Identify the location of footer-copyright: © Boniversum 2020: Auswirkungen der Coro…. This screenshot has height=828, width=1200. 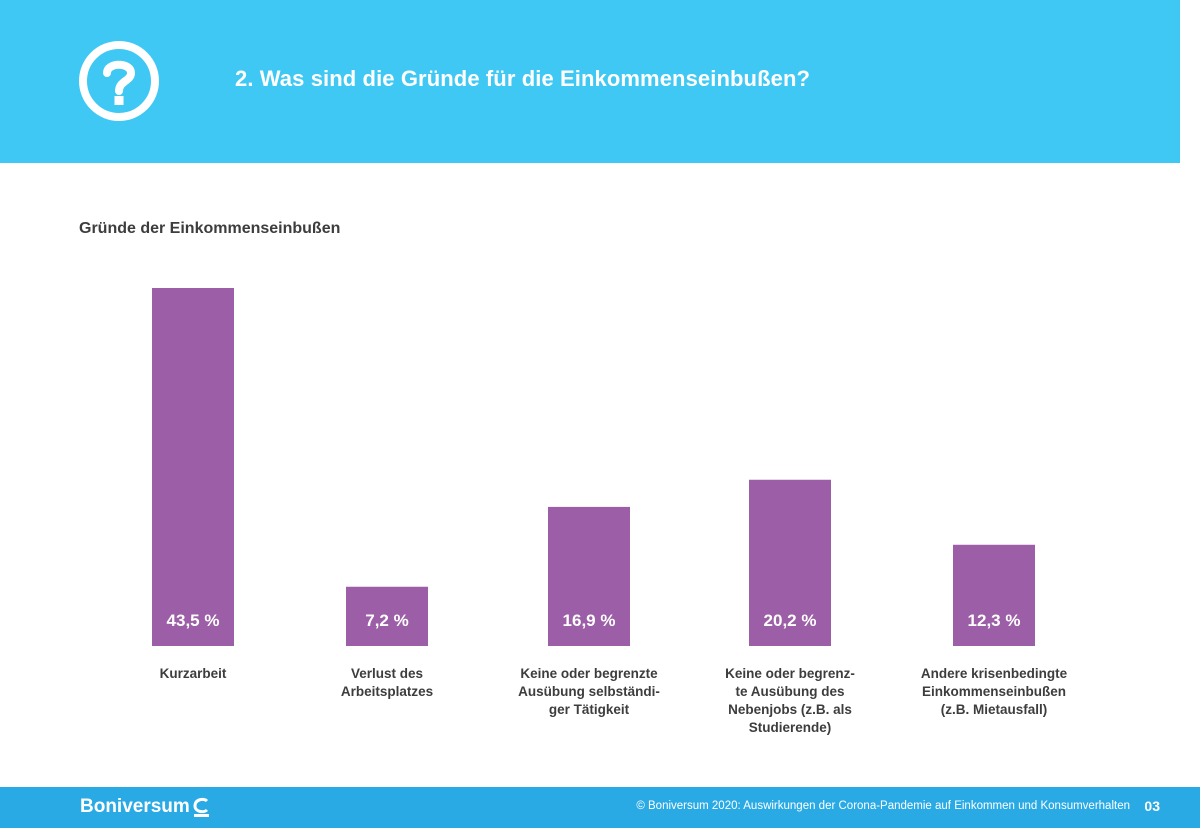
(883, 806).